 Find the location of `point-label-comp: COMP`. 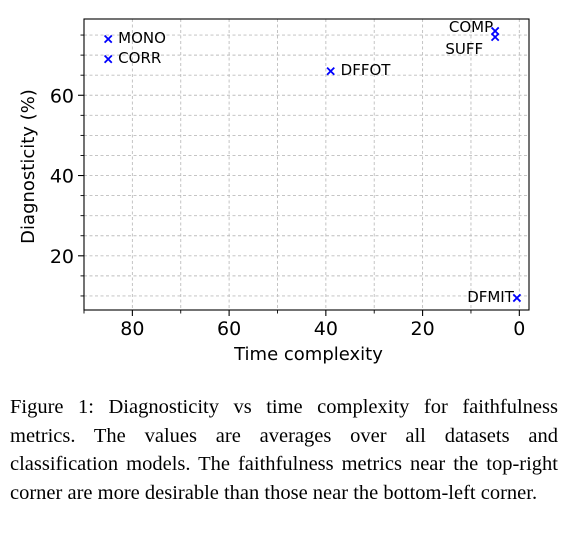

point-label-comp: COMP is located at coordinates (471, 27).